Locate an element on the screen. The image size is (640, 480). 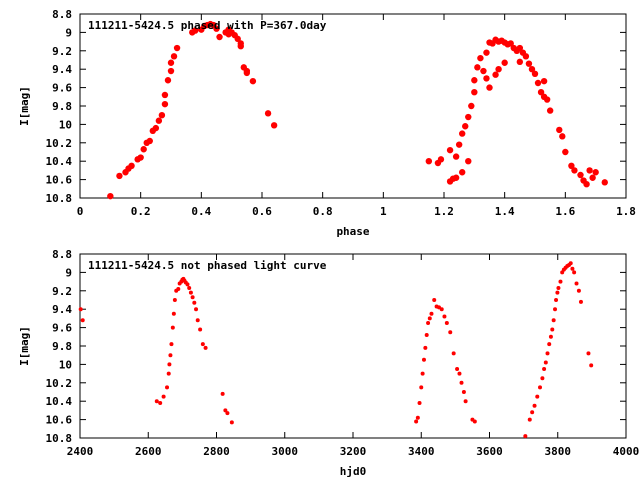
x-tick-label: 2800 is located at coordinates (216, 451).